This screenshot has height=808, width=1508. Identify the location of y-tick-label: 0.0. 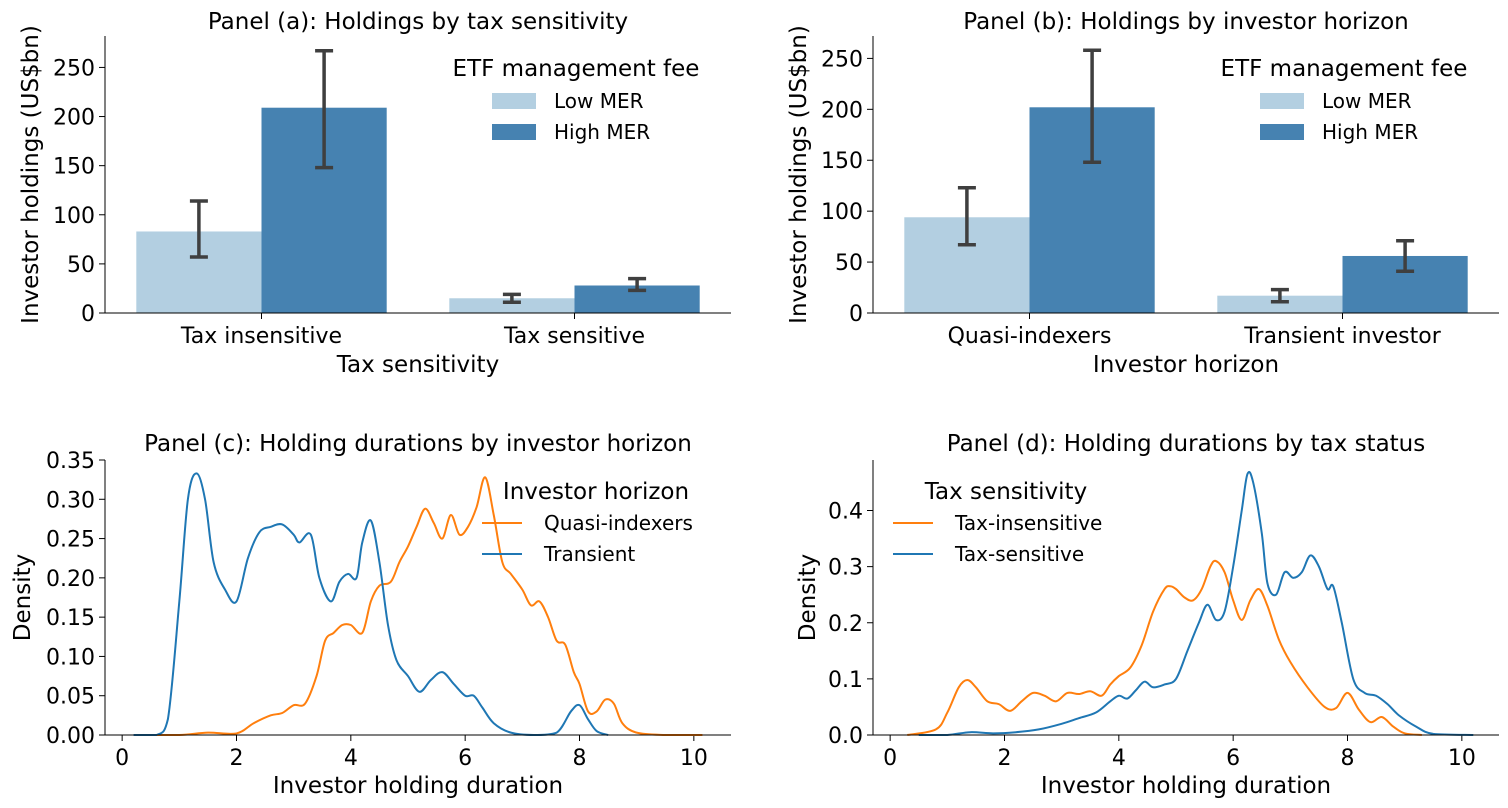
(845, 736).